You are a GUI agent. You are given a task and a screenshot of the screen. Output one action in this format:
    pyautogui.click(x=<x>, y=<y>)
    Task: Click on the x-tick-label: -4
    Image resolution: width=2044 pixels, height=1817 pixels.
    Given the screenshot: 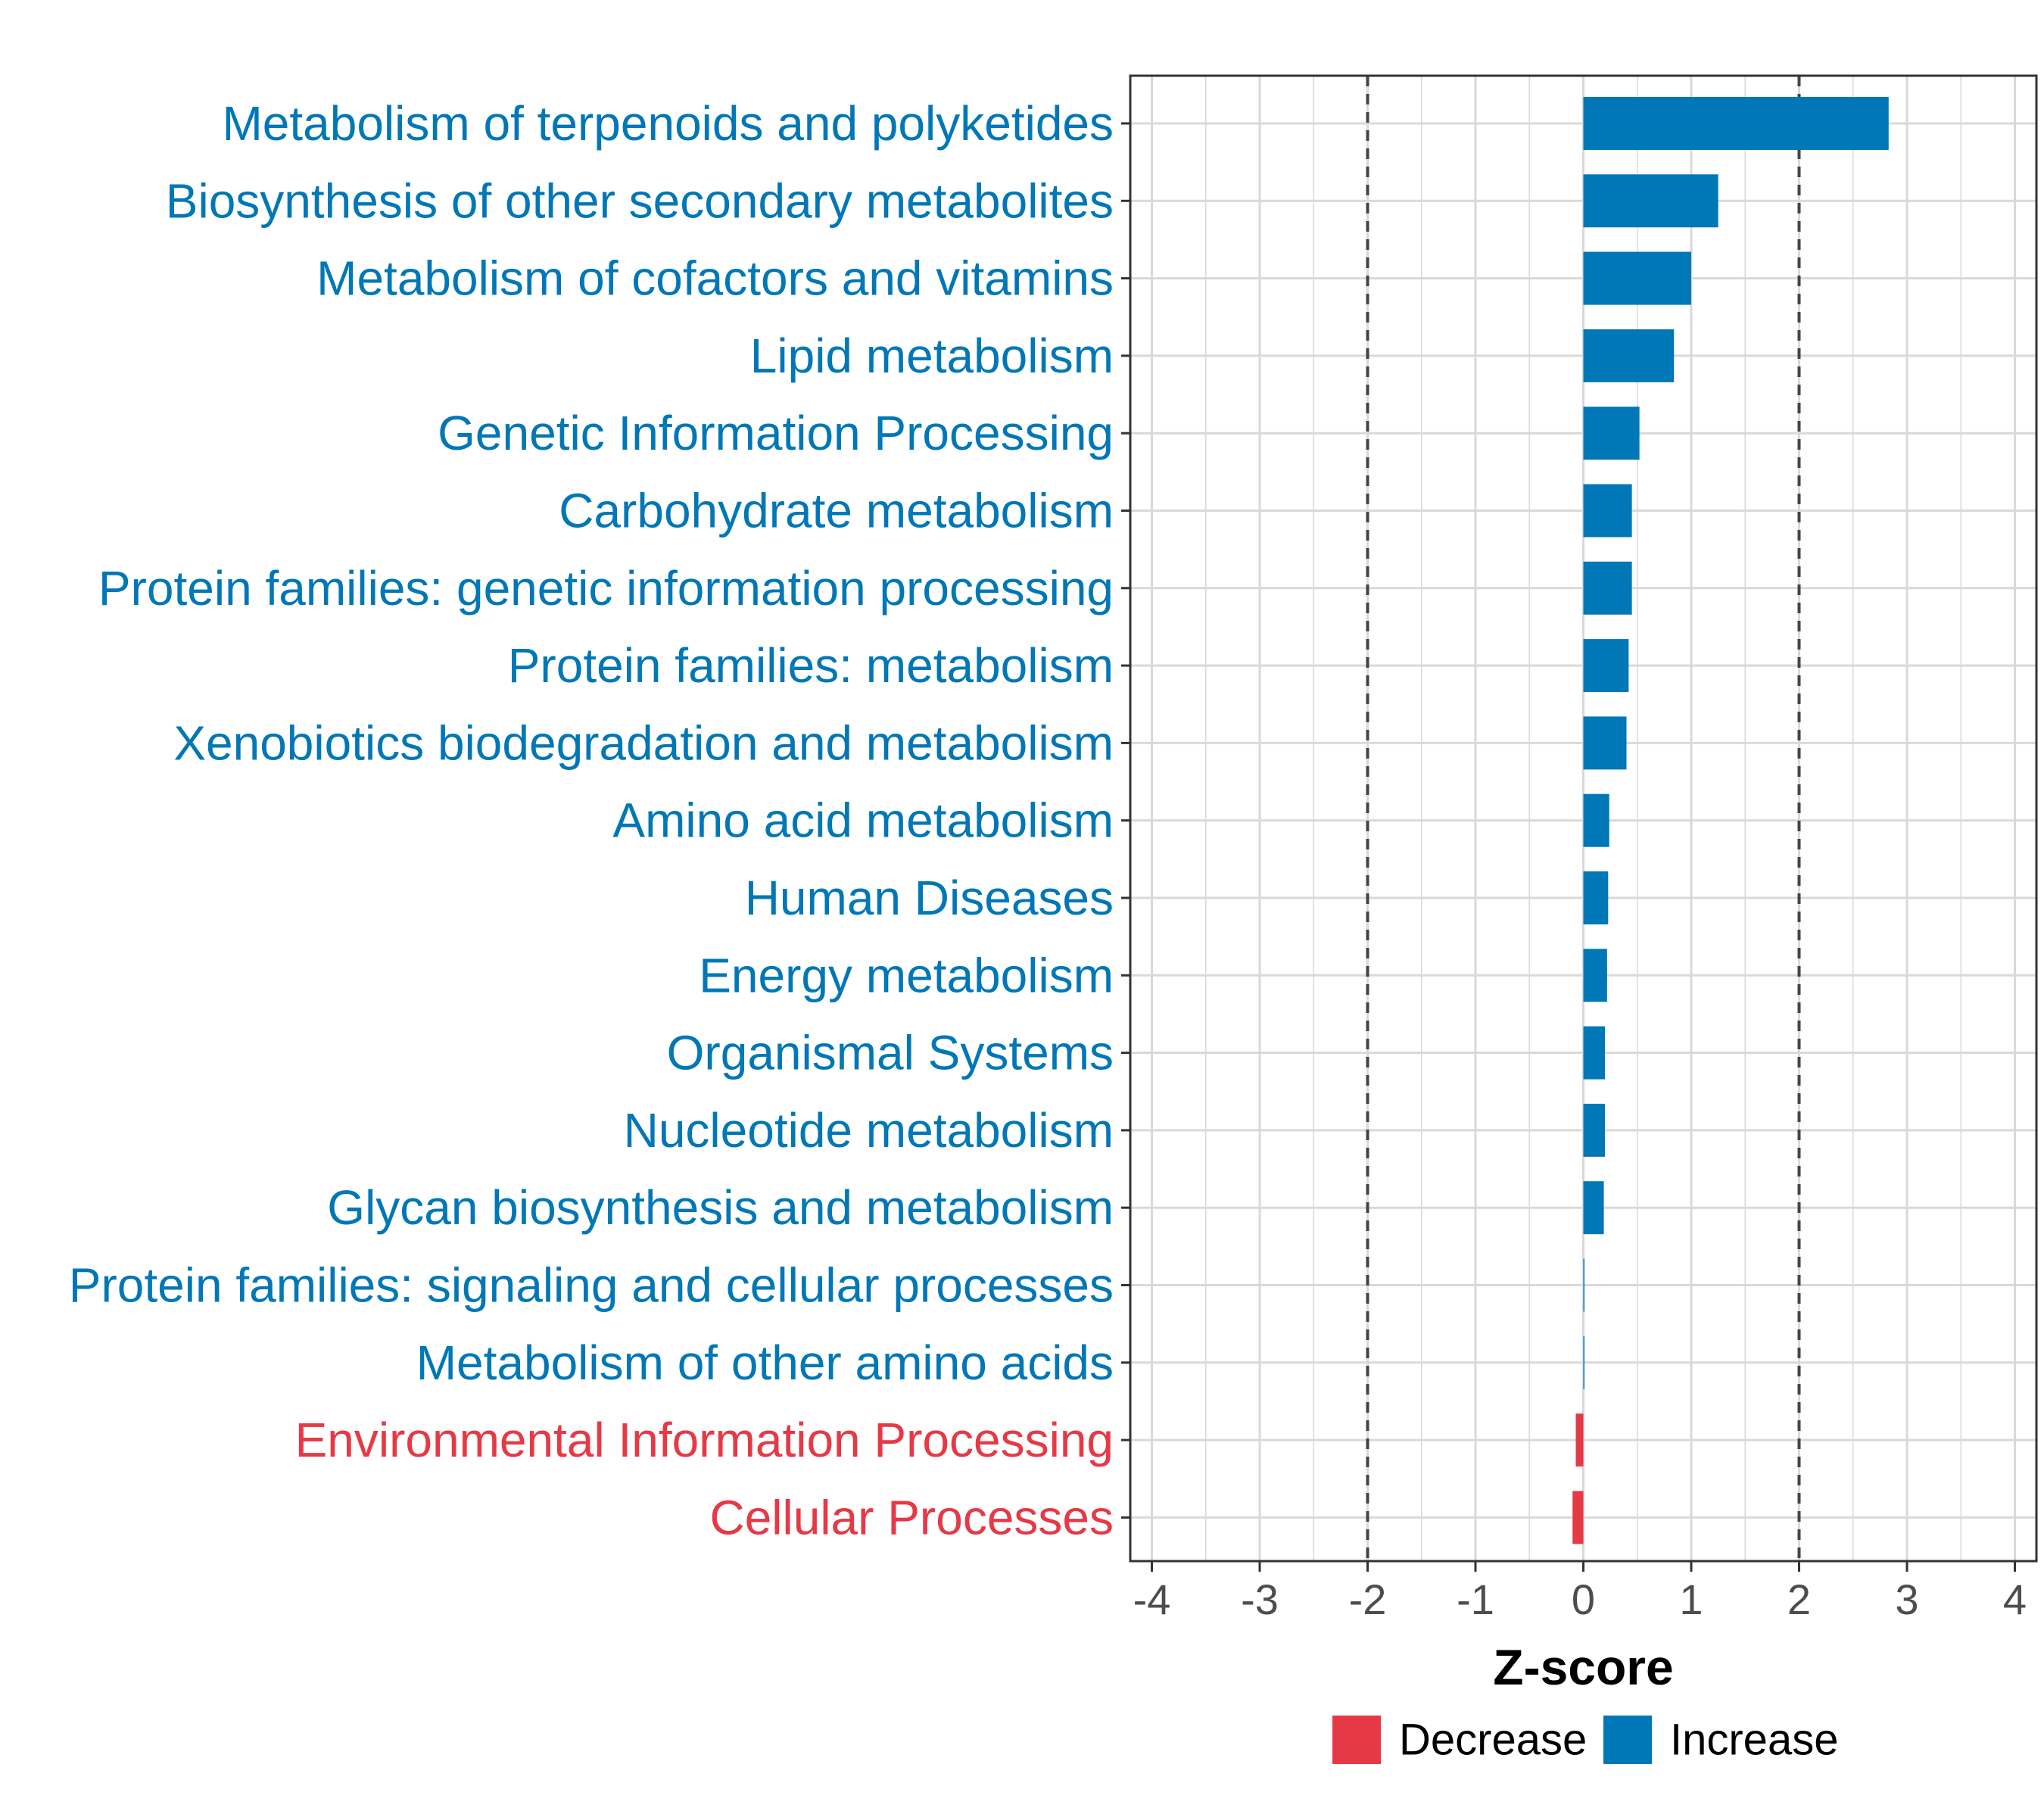 What is the action you would take?
    pyautogui.click(x=1152, y=1599)
    